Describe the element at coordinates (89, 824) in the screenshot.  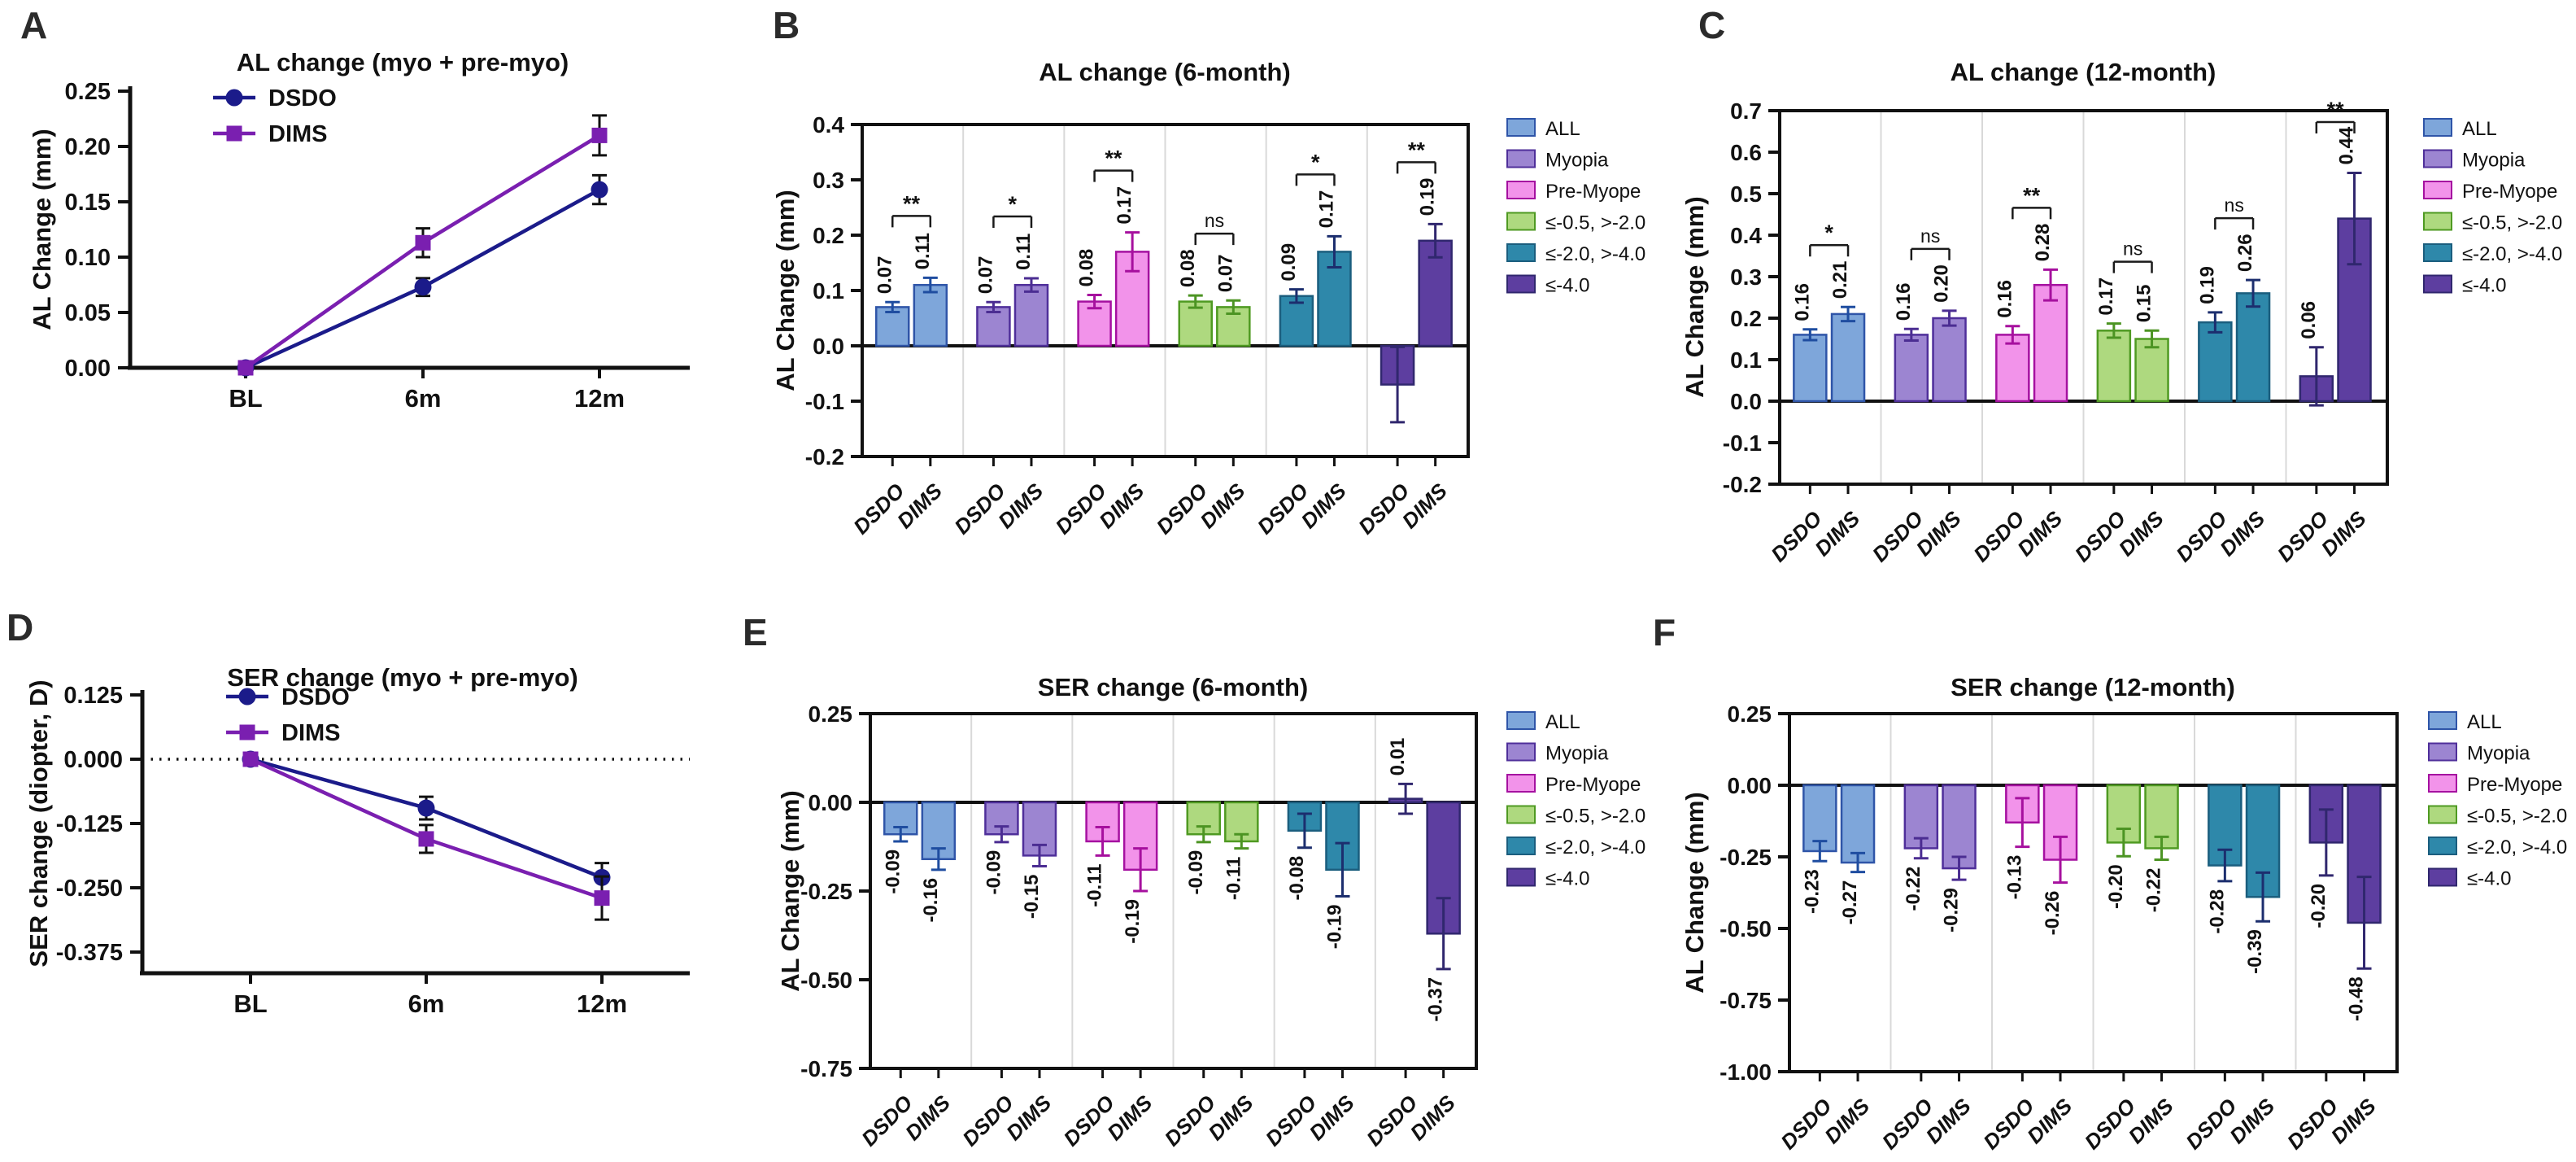
I see `y-tick-label: -0.125` at that location.